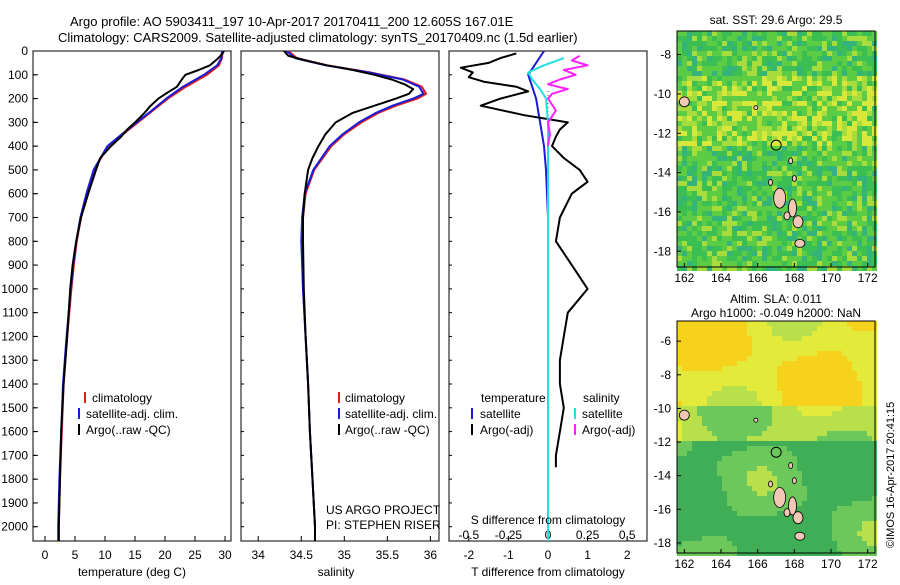  What do you see at coordinates (602, 414) in the screenshot?
I see `legend-label-s-satellite: satellite` at bounding box center [602, 414].